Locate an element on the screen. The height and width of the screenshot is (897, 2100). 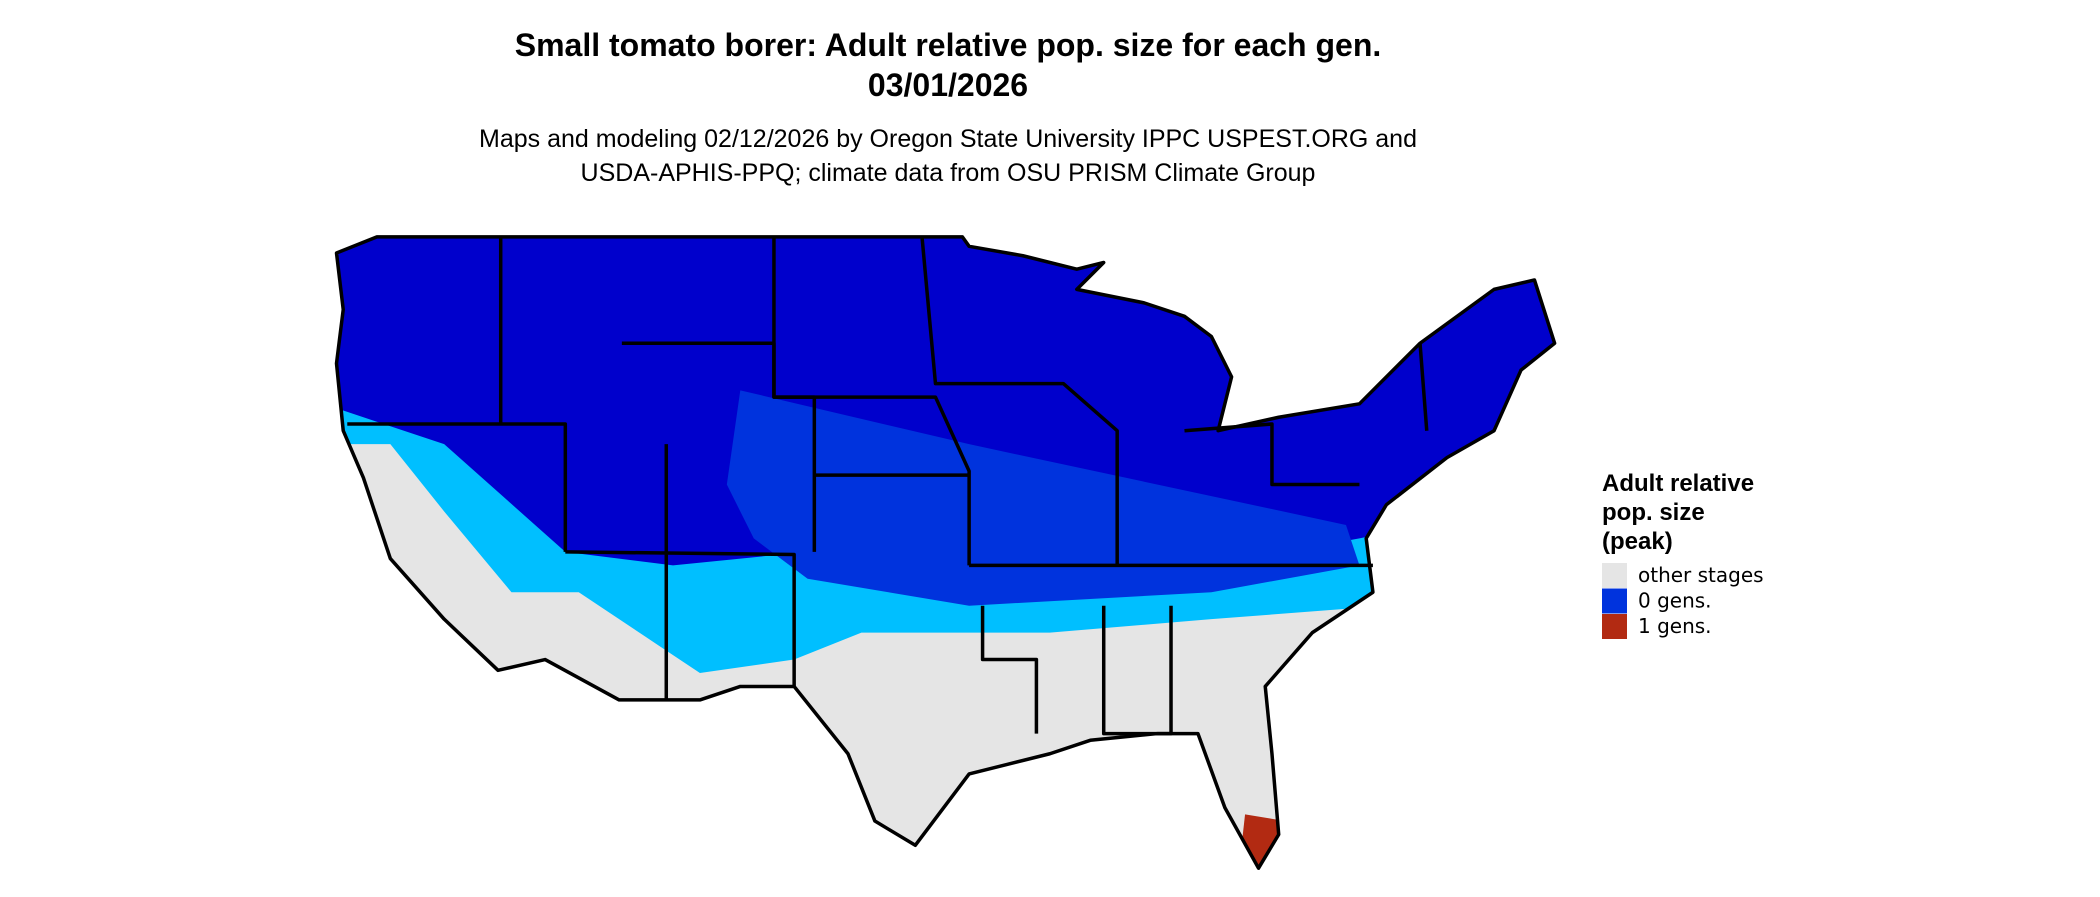
legend-label: other stages is located at coordinates (1701, 575).